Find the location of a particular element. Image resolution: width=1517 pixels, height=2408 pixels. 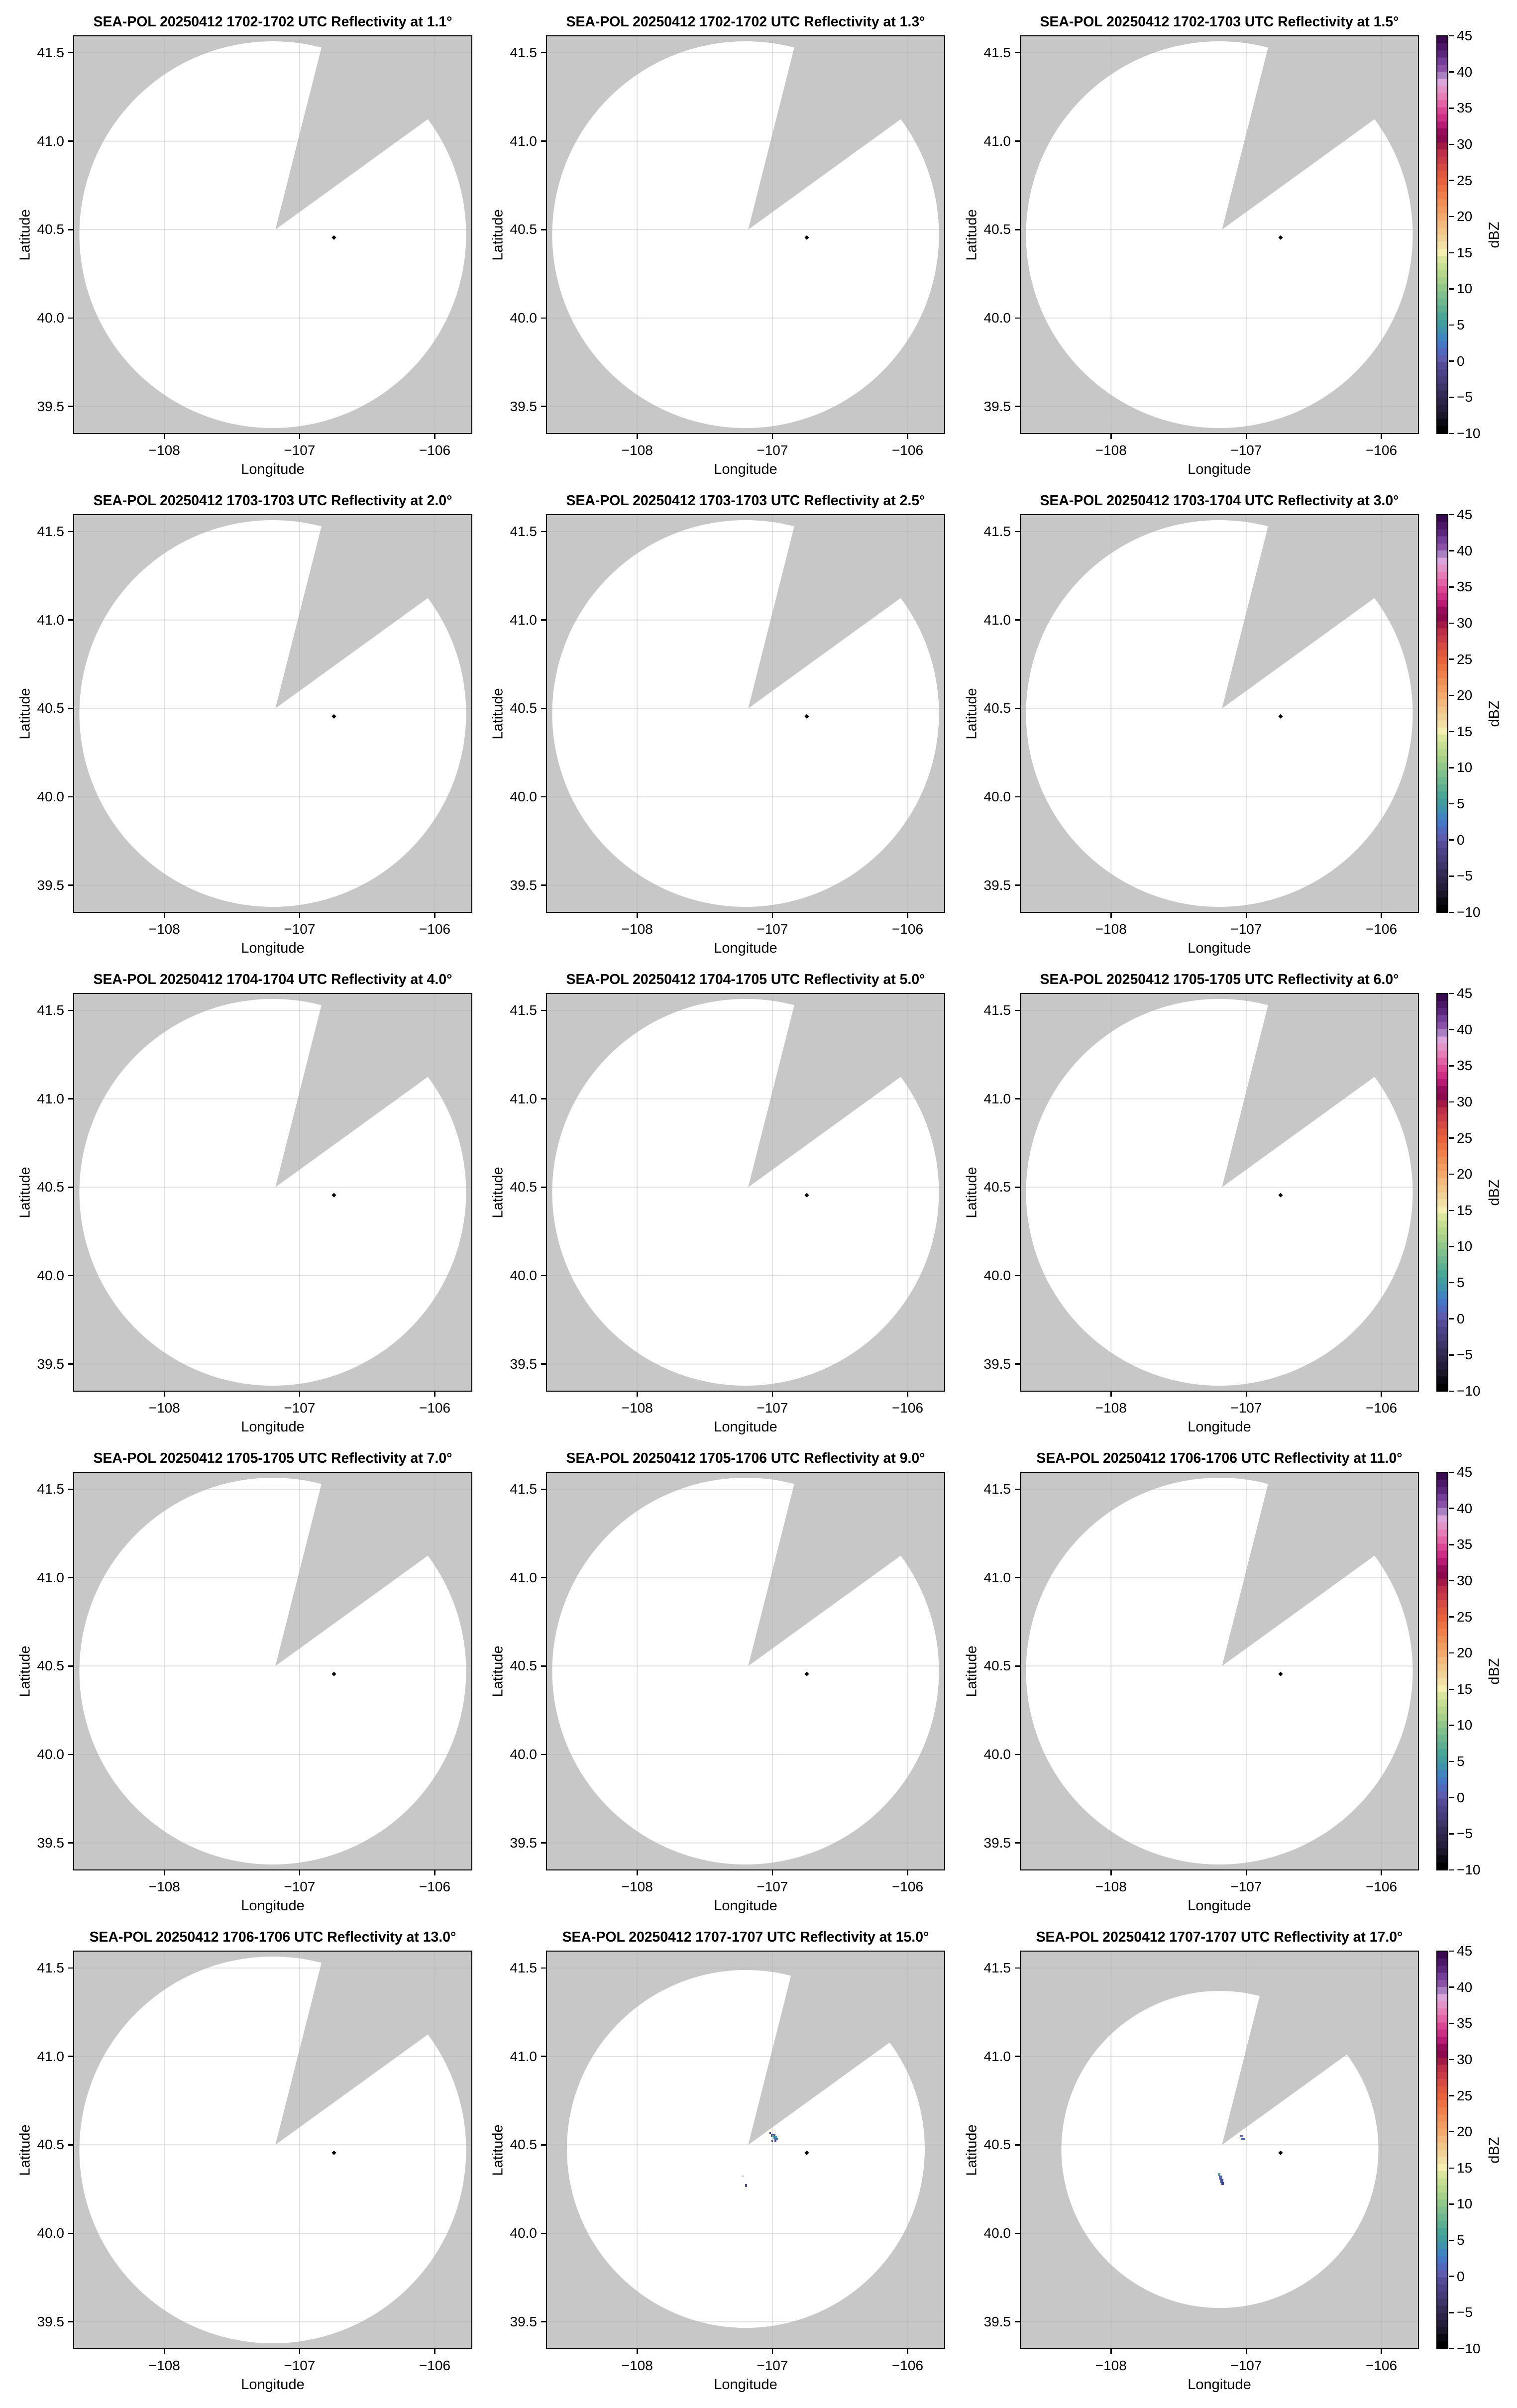

colorbar-label: dBZ is located at coordinates (1494, 1192).